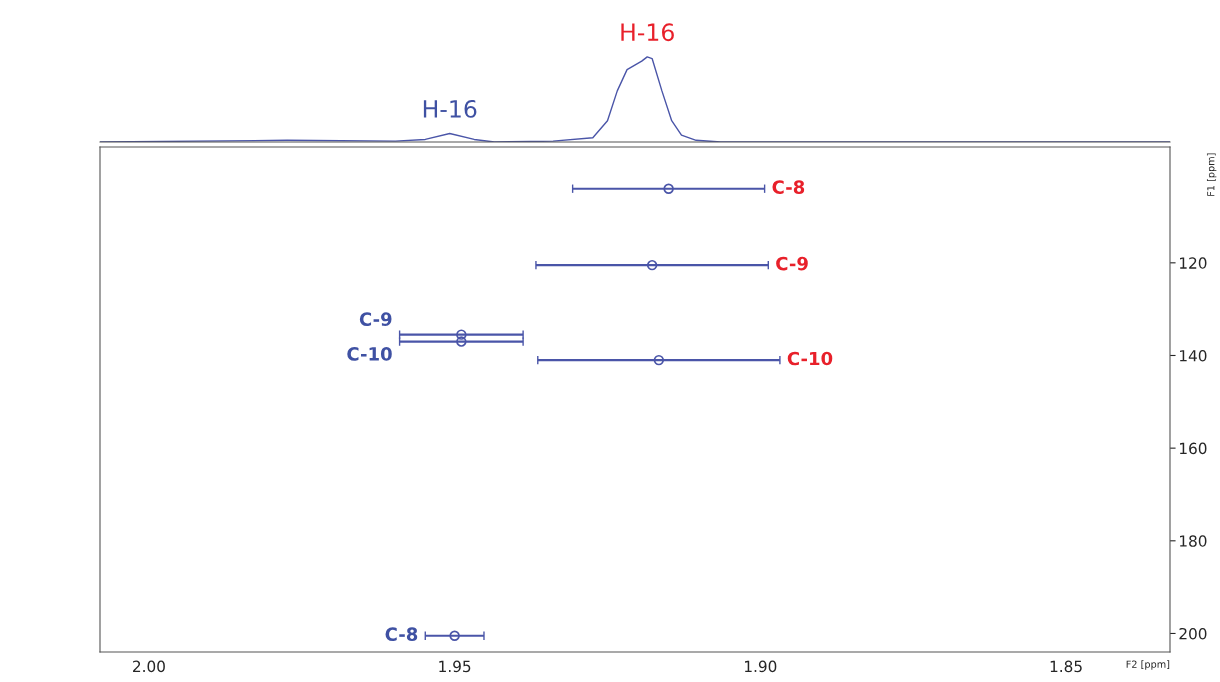  I want to click on y-tick-label: 140, so click(1193, 355).